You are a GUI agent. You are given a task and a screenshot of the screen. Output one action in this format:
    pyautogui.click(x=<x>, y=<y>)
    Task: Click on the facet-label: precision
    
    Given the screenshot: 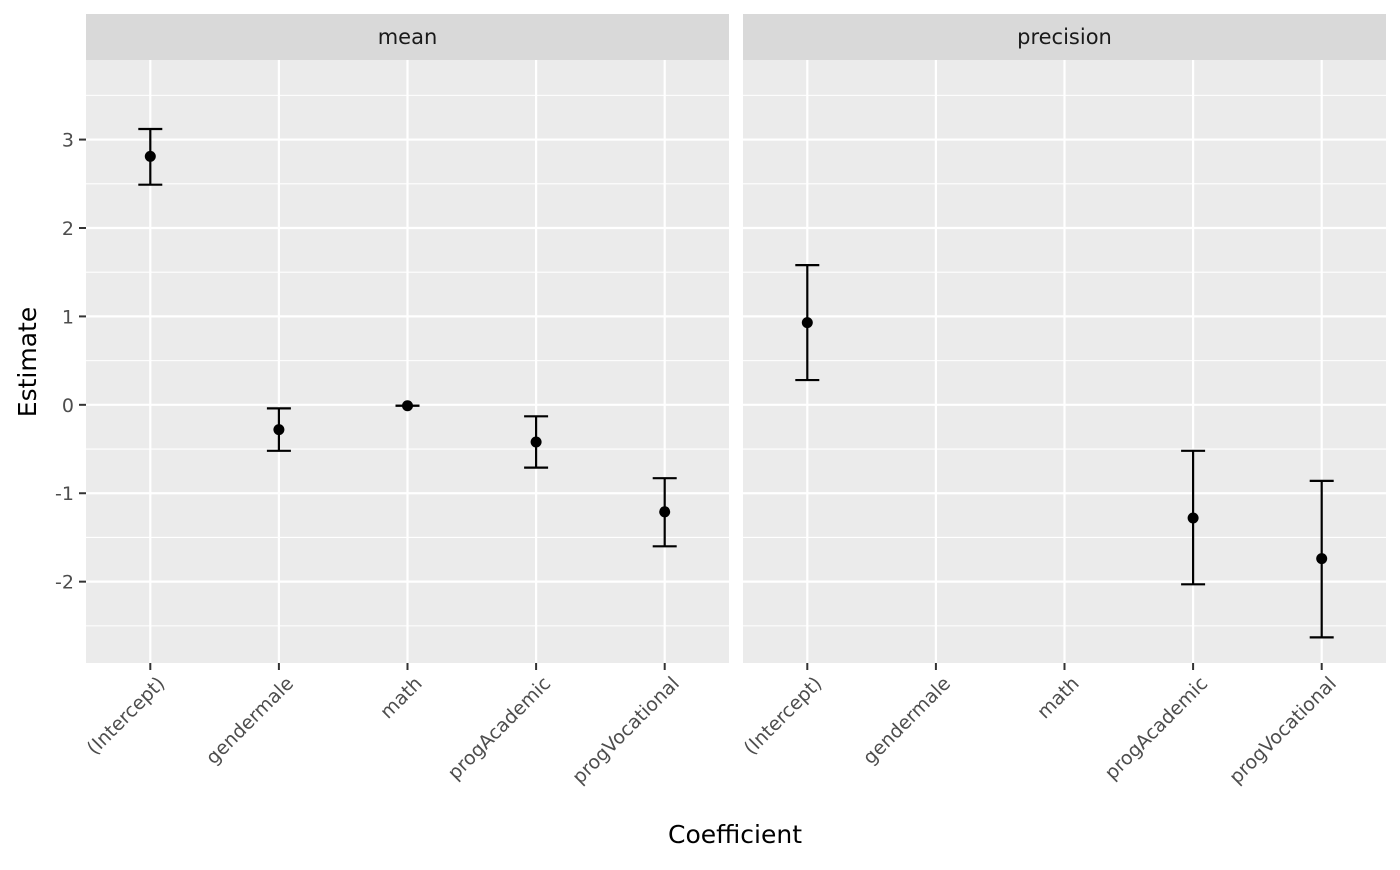 What is the action you would take?
    pyautogui.click(x=1064, y=37)
    